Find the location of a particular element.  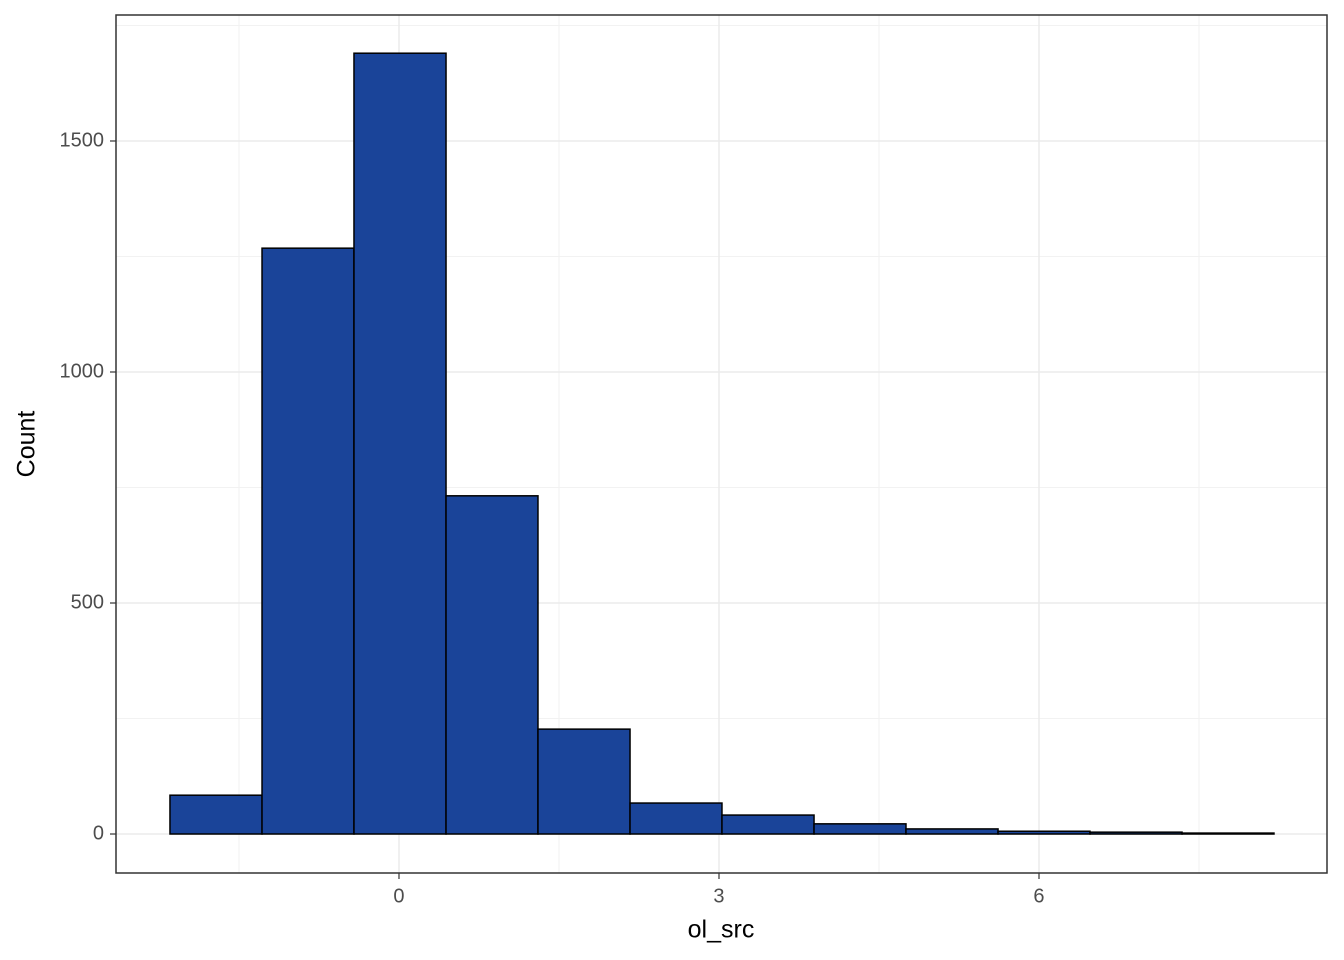

x-tick-label: 3 is located at coordinates (718, 896).